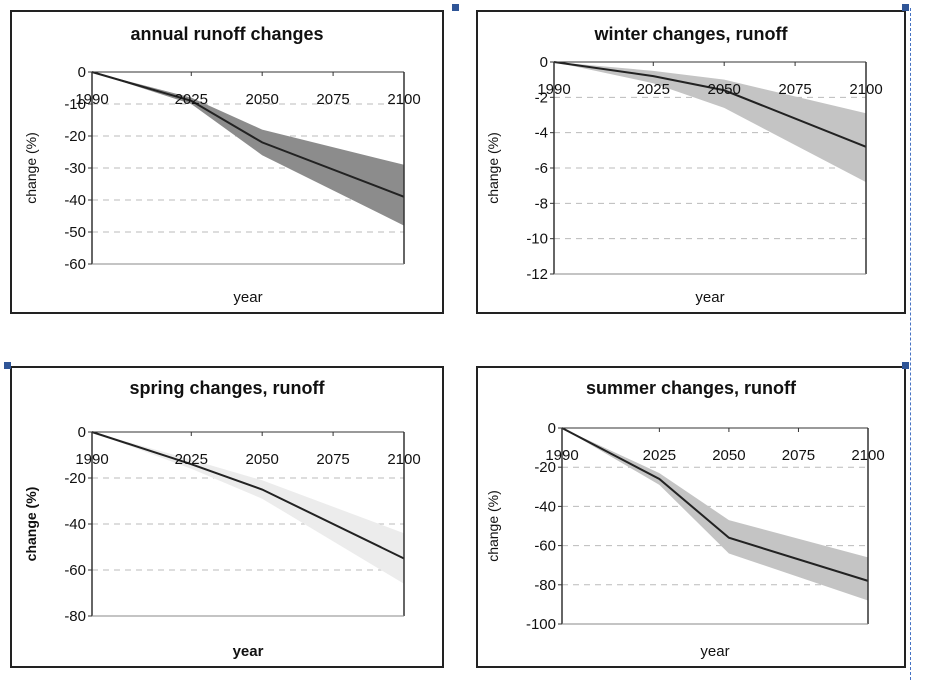 Image resolution: width=925 pixels, height=685 pixels. I want to click on selection-guide-line, so click(910, 344).